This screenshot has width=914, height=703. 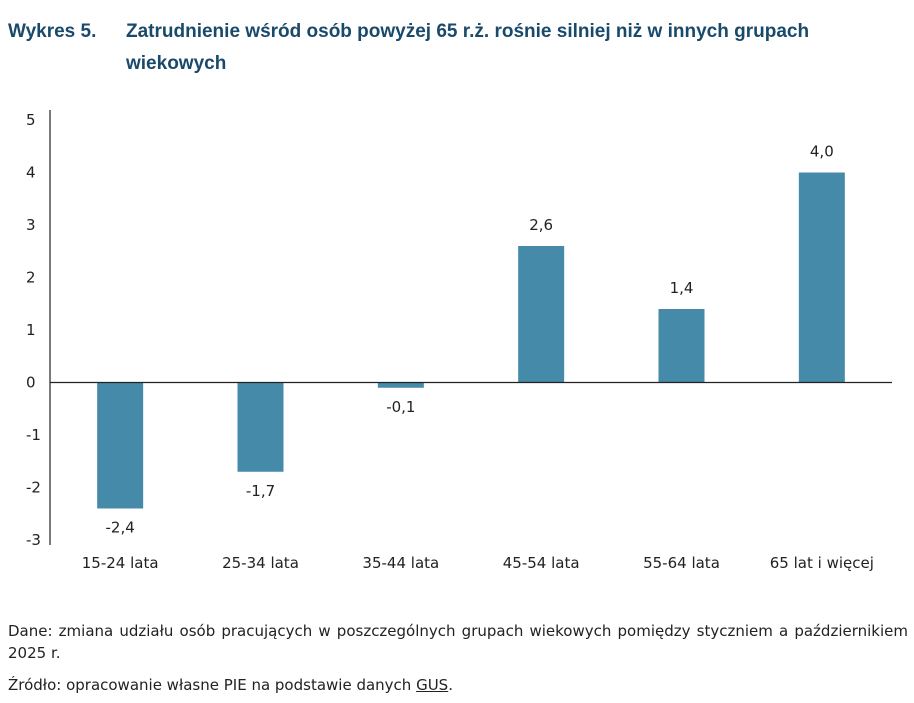 I want to click on y-axis-ticks: 5 4 3 2 1 0 -1 -2 -3, so click(x=33, y=330).